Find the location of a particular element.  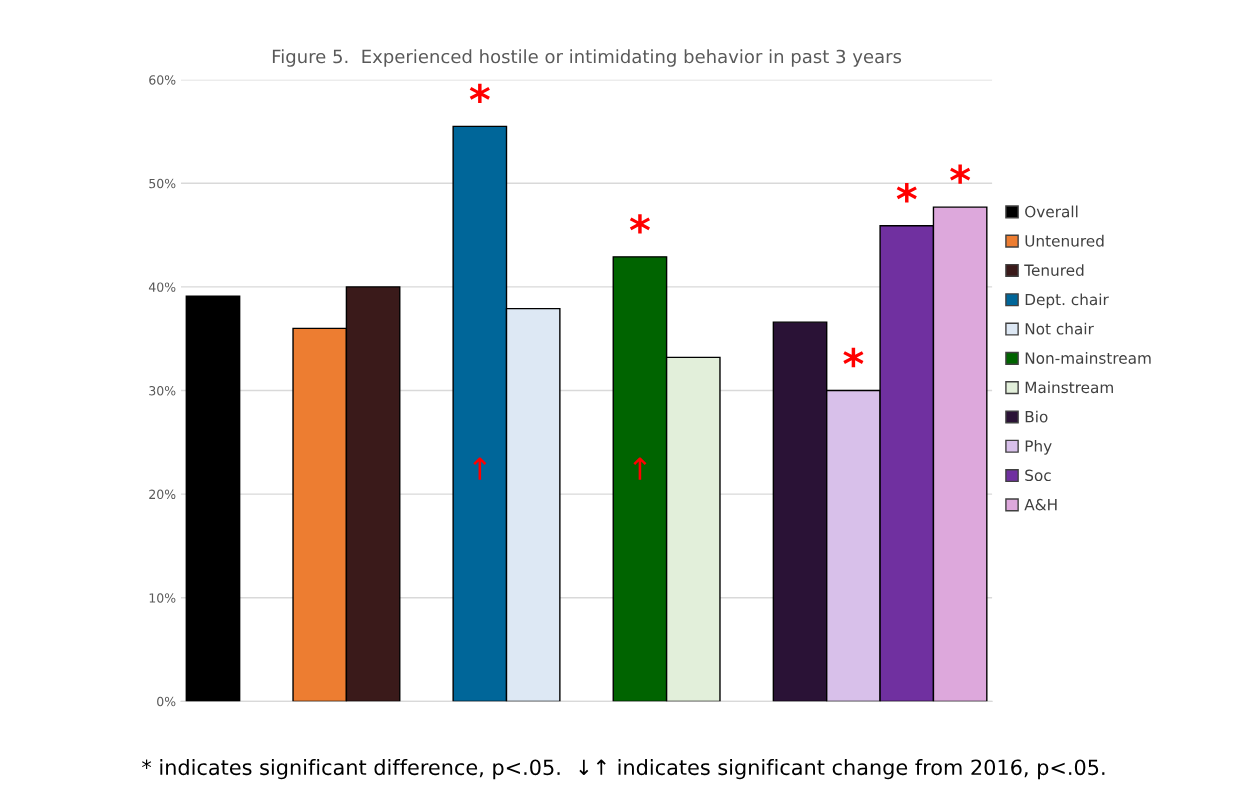

legend-label: Not chair is located at coordinates (1059, 328).